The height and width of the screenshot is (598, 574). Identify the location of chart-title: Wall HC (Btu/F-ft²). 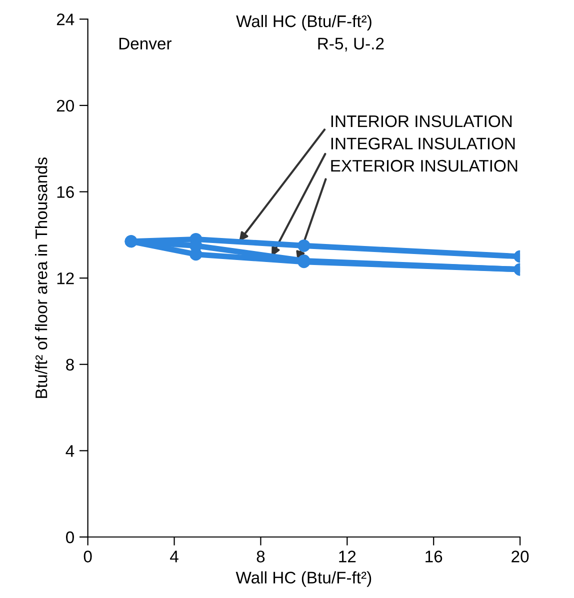
(304, 22).